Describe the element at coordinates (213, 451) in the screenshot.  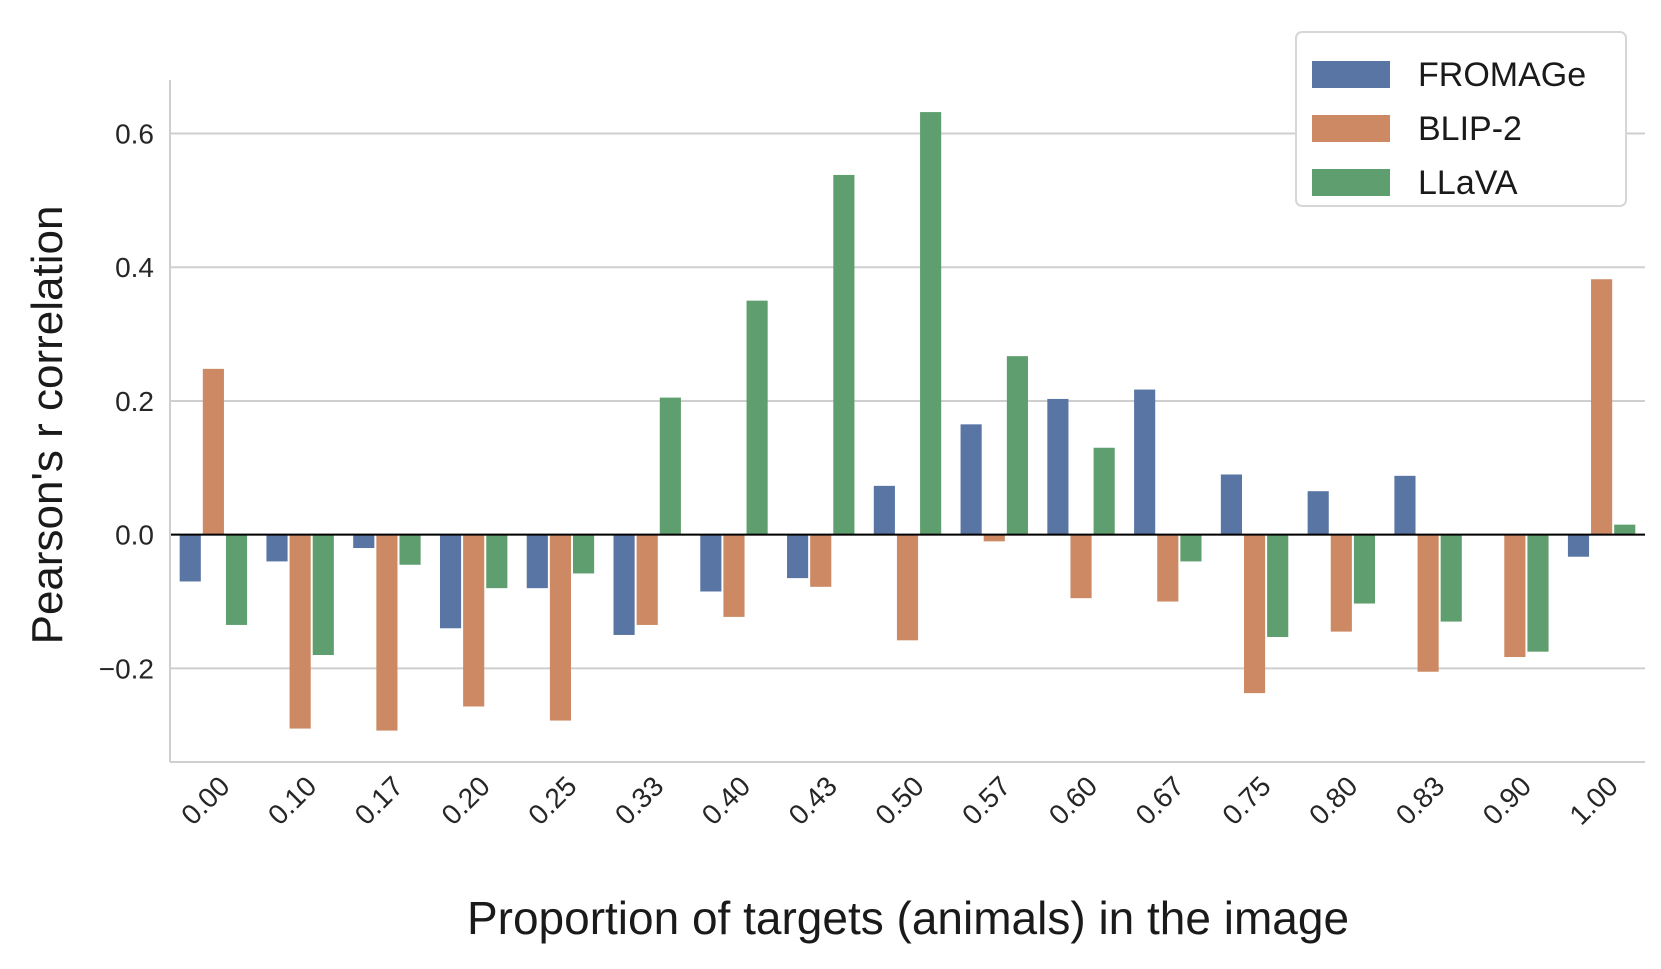
I see `bar-blip-2-0.00` at that location.